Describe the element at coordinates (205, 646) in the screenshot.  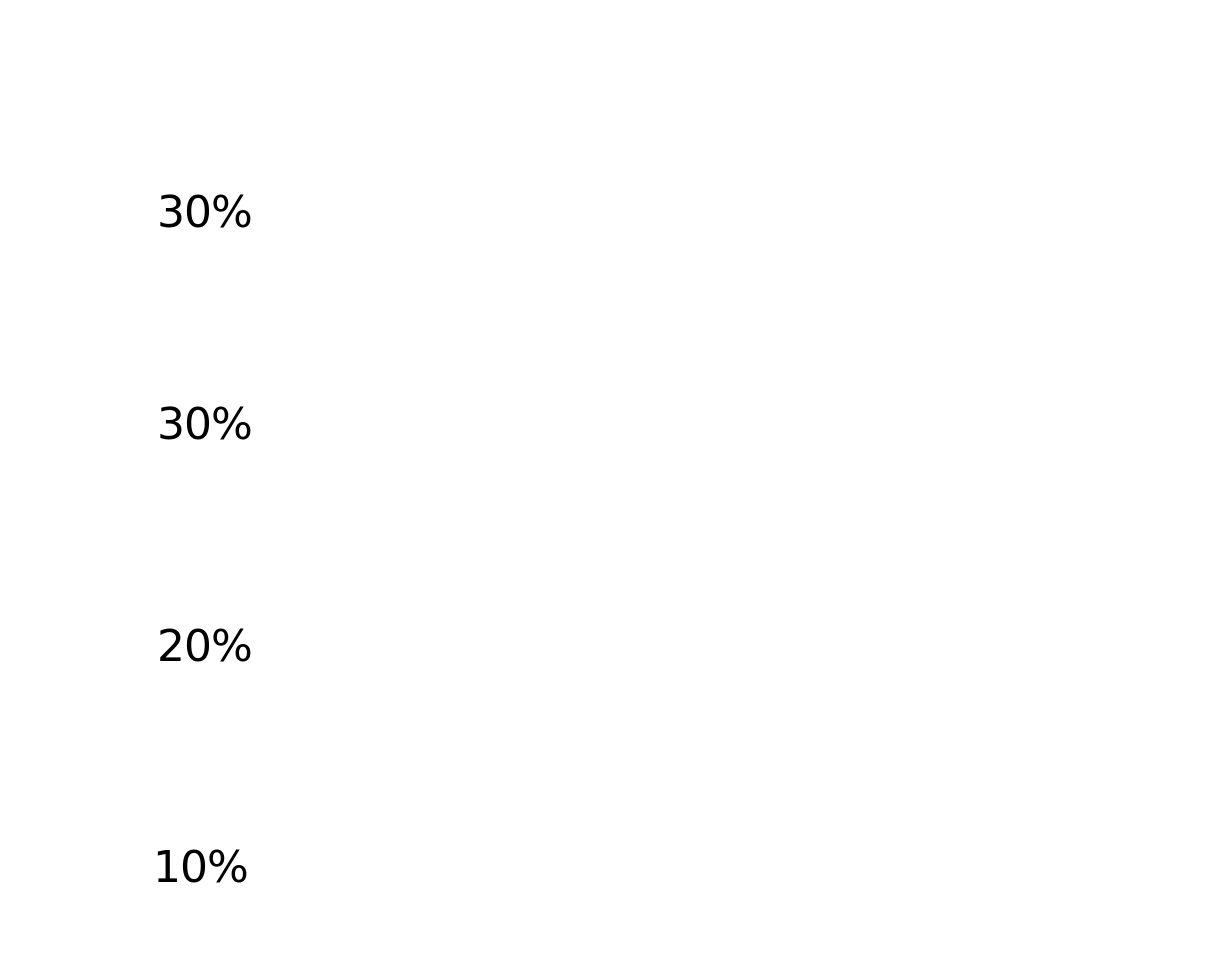
I see `percentage-value: 20%` at that location.